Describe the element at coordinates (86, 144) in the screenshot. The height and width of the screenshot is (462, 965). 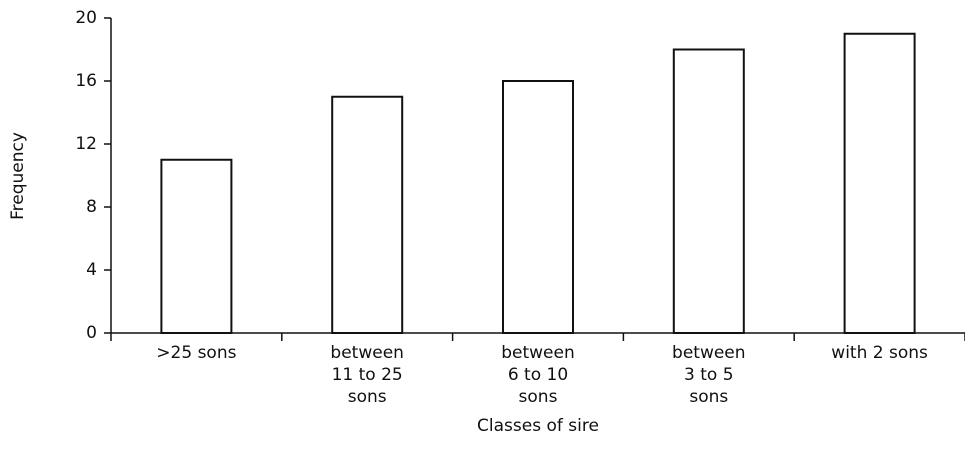
I see `y-tick-label: 12` at that location.